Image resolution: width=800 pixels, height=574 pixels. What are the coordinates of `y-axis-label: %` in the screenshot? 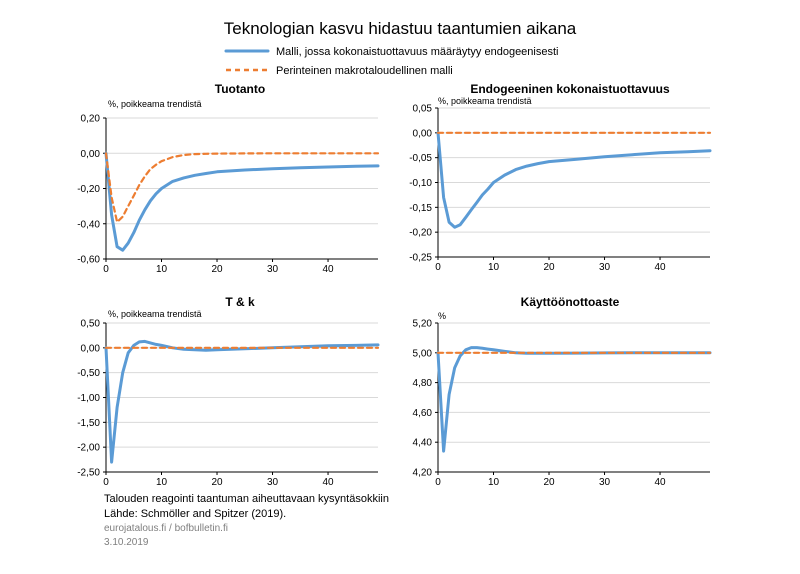 It's located at (442, 316).